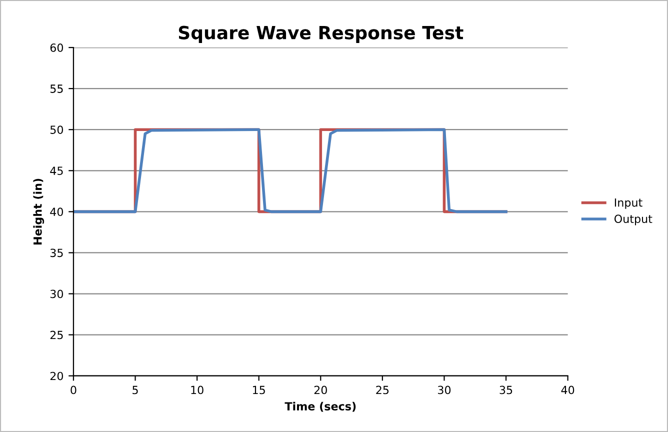 The width and height of the screenshot is (668, 432). What do you see at coordinates (197, 390) in the screenshot?
I see `x-tick-label: 10` at bounding box center [197, 390].